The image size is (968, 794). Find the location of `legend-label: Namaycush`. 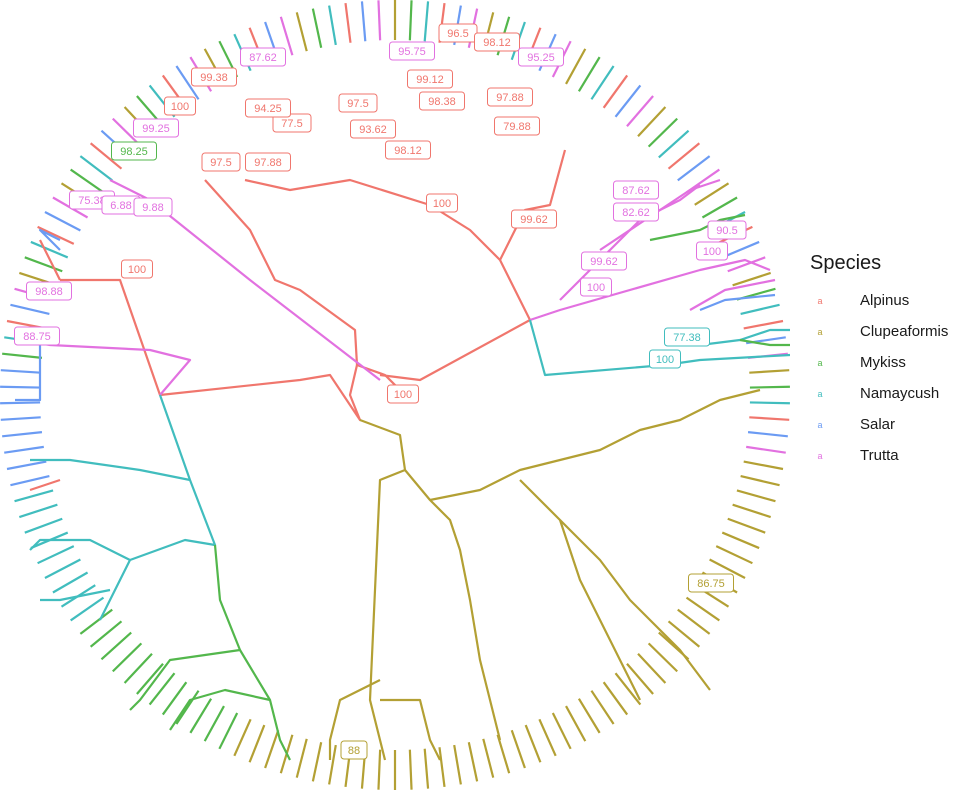

legend-label: Namaycush is located at coordinates (900, 393).